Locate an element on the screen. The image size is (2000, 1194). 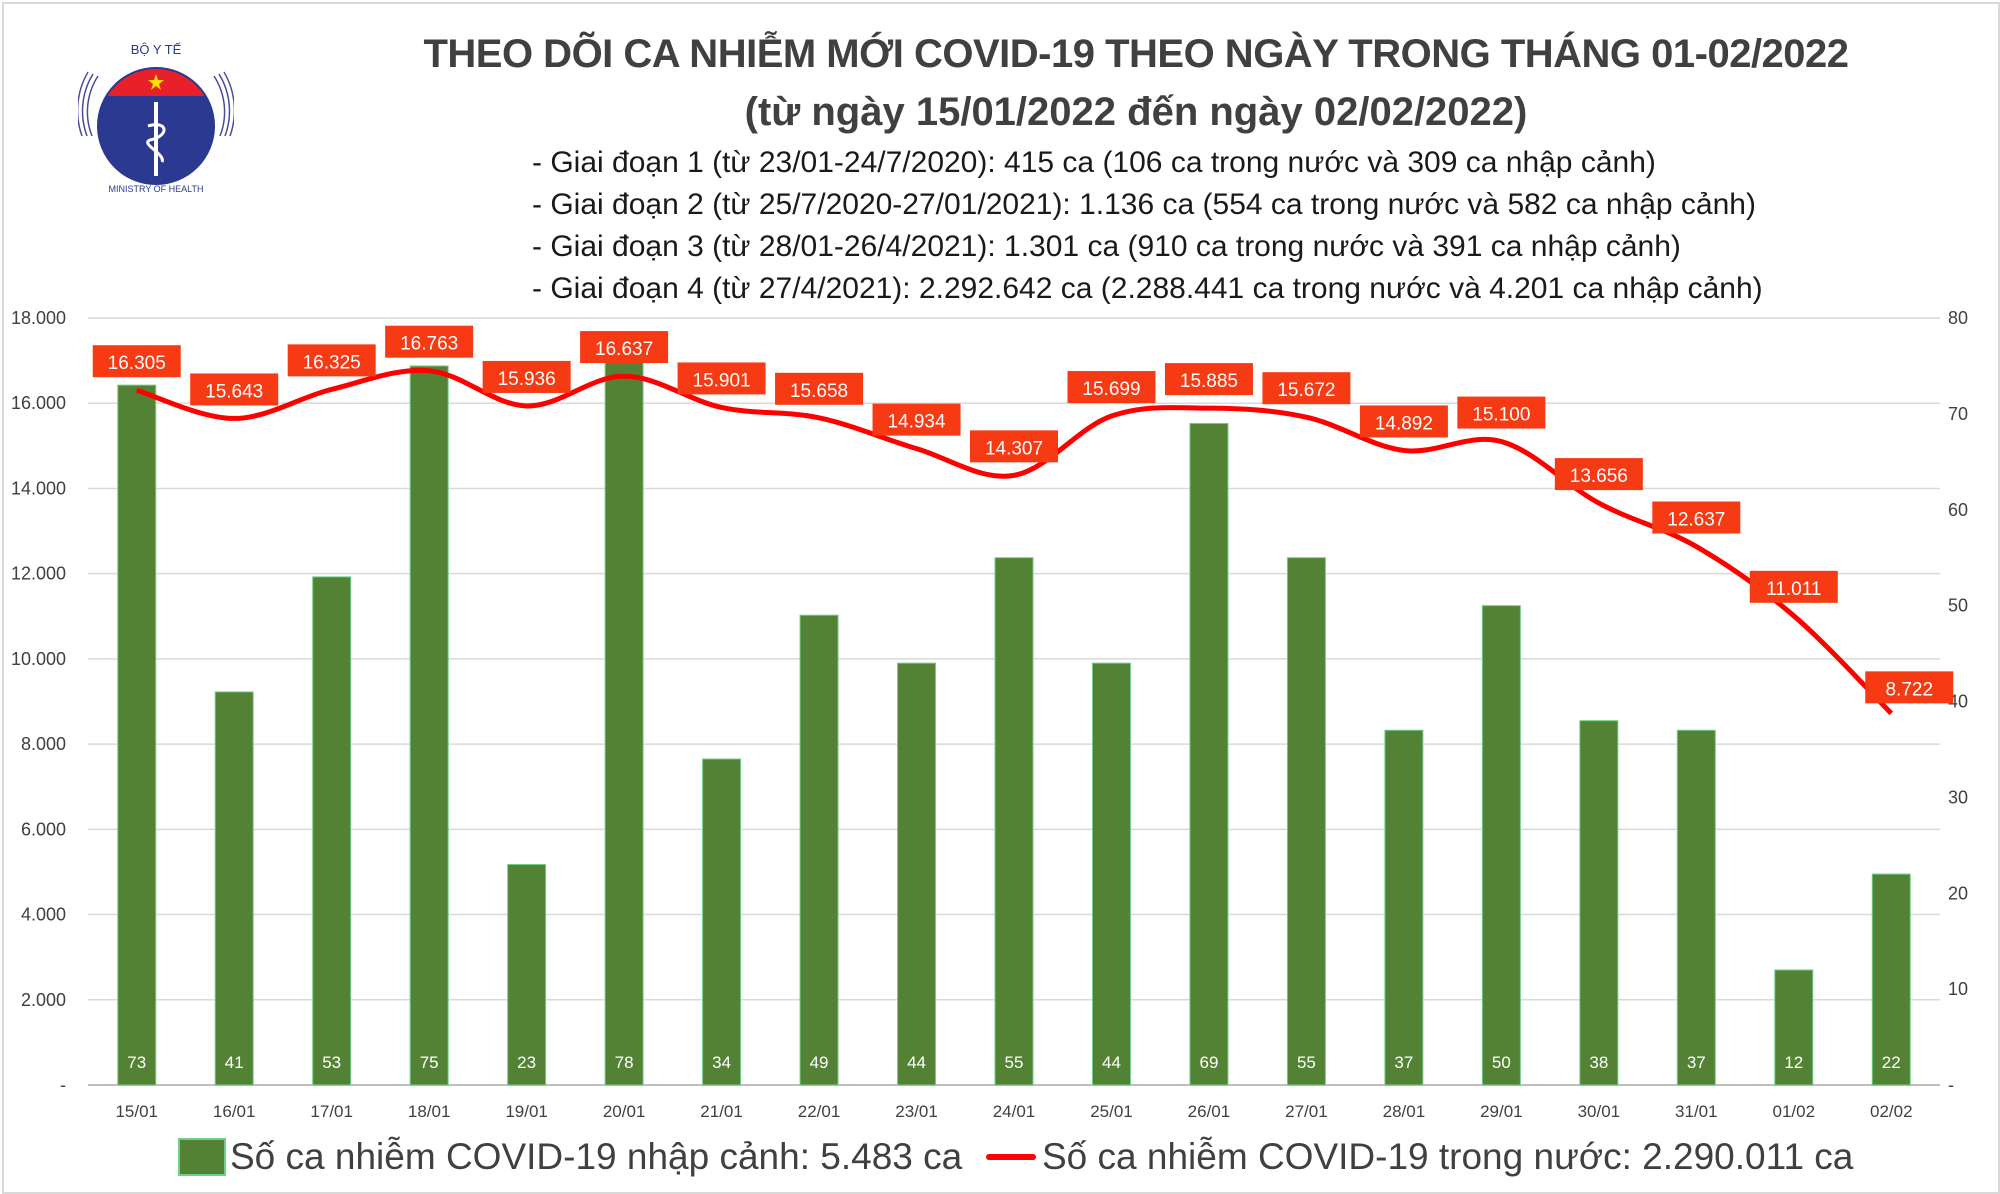
bar-value-label: 49 is located at coordinates (819, 1062).